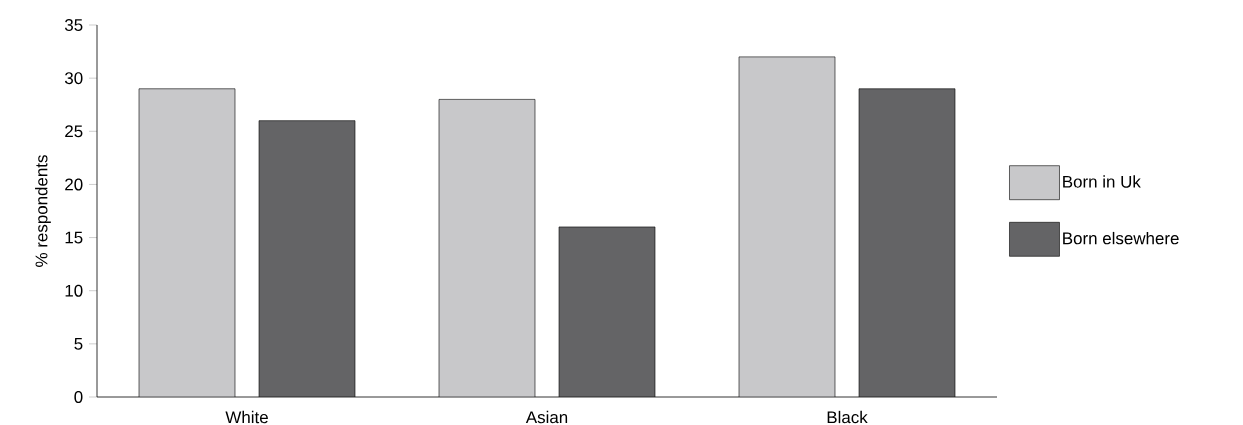  I want to click on y-tick-label: 0, so click(78, 397).